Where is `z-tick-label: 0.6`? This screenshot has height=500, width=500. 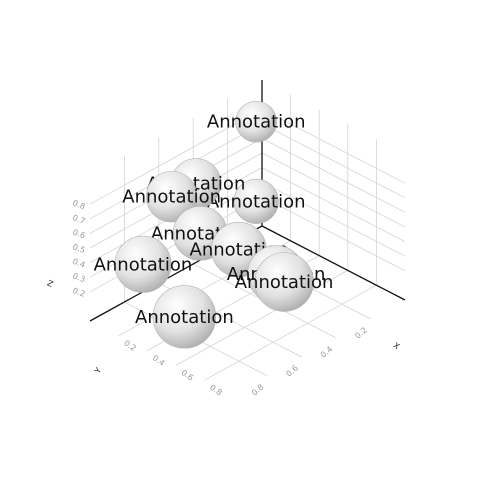 z-tick-label: 0.6 is located at coordinates (78, 234).